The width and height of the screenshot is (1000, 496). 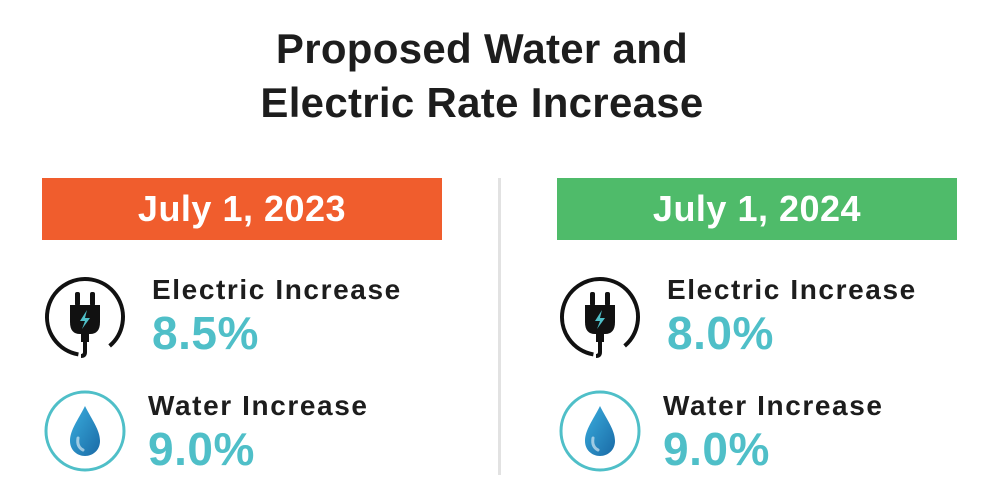 What do you see at coordinates (482, 48) in the screenshot?
I see `title-line-1: Proposed Water and` at bounding box center [482, 48].